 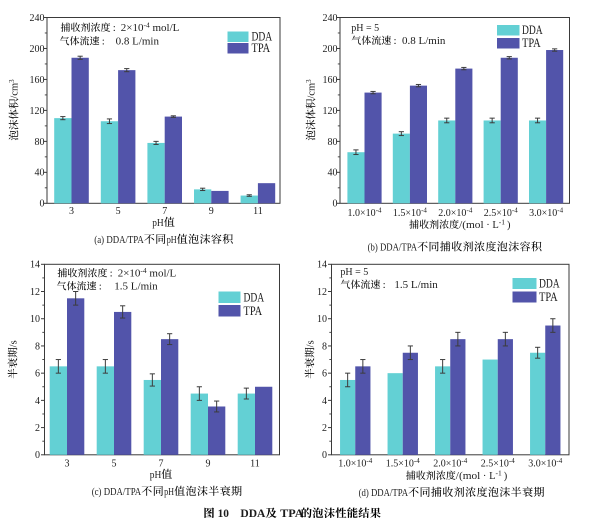 What do you see at coordinates (117, 492) in the screenshot?
I see `svg-text: (c) DDA/TPA` at bounding box center [117, 492].